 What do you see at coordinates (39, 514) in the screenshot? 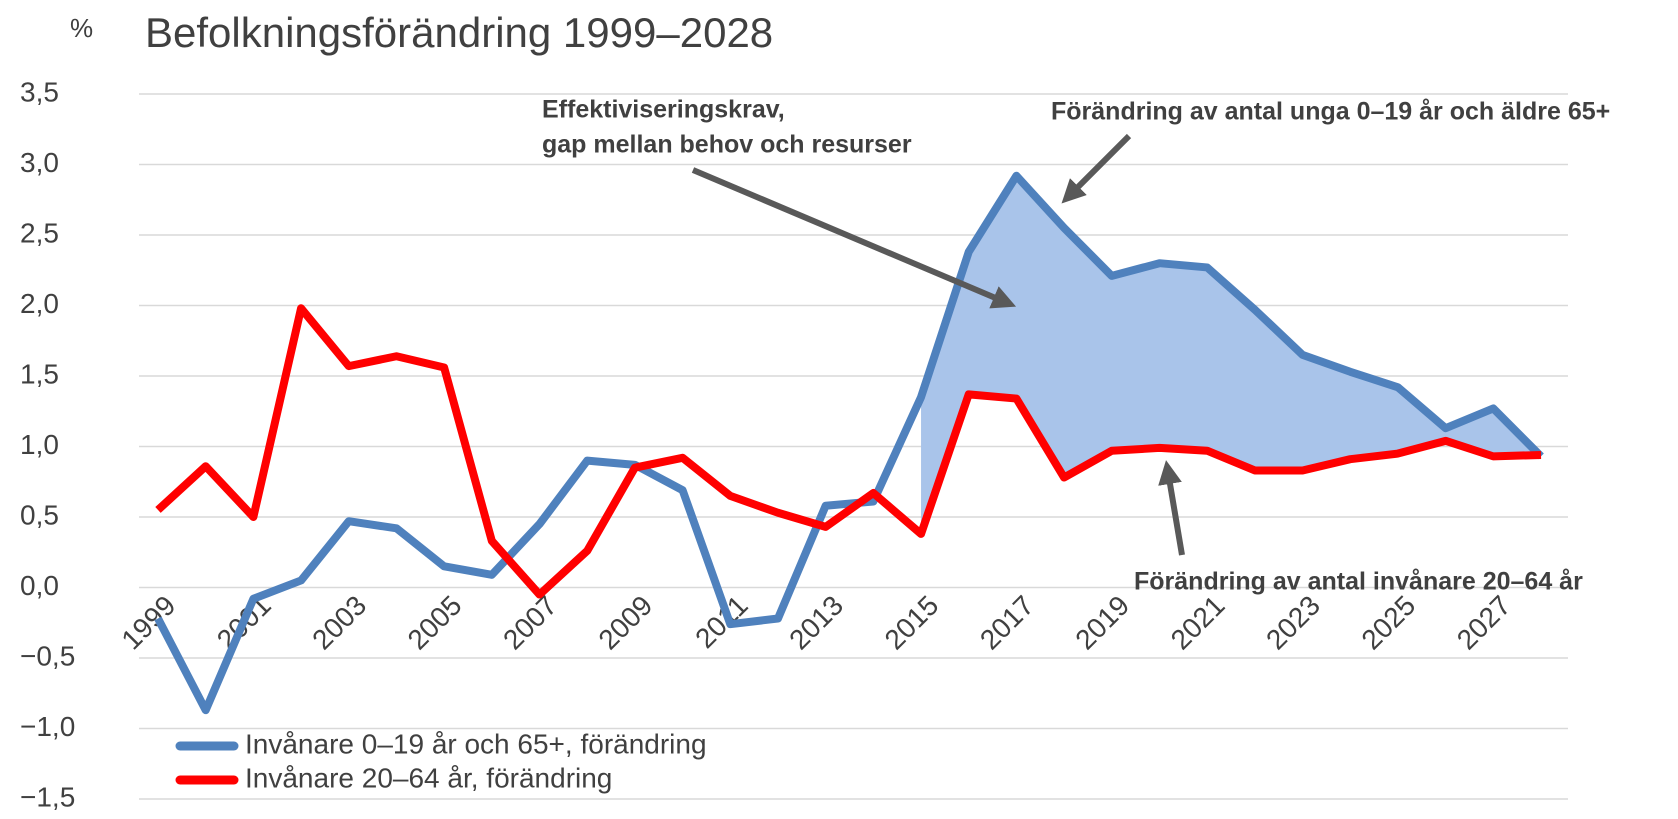
I see `y-tick-label: 0,5` at bounding box center [39, 514].